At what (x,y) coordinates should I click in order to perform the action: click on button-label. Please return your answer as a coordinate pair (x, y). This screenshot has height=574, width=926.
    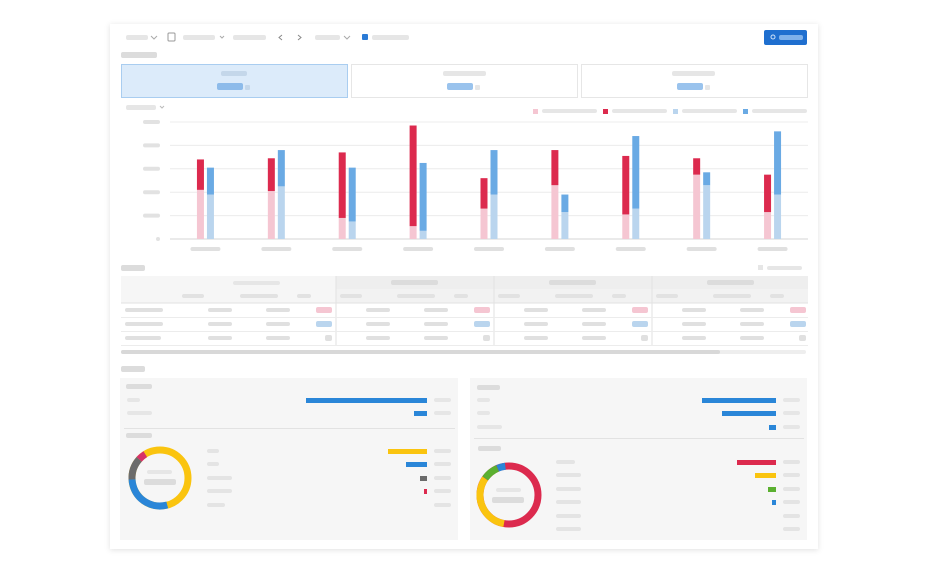
    Looking at the image, I should click on (791, 37).